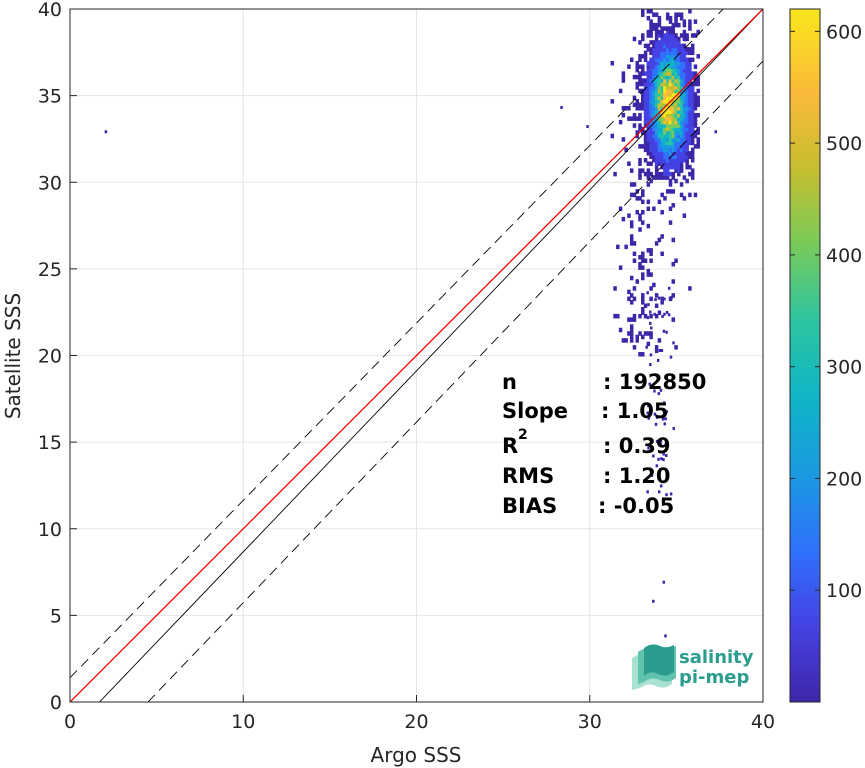 The image size is (865, 768). I want to click on outlier-point, so click(715, 132).